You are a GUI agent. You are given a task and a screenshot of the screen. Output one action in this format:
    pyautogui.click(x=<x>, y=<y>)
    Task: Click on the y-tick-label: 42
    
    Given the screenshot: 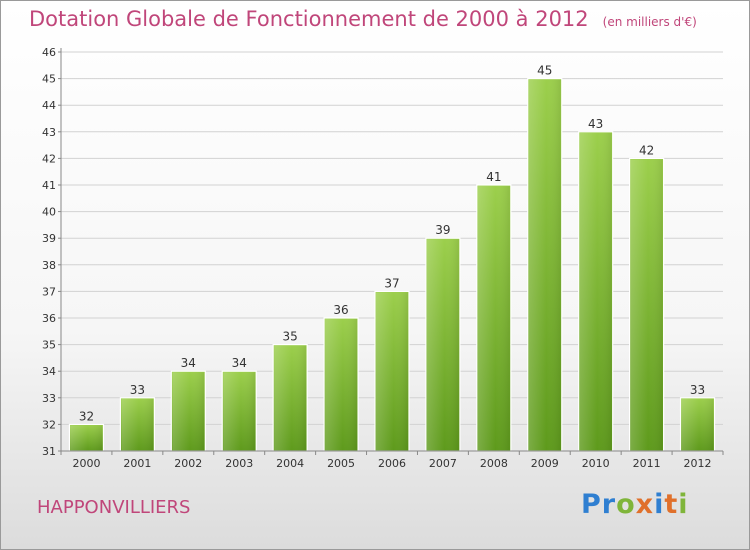 What is the action you would take?
    pyautogui.click(x=49, y=158)
    